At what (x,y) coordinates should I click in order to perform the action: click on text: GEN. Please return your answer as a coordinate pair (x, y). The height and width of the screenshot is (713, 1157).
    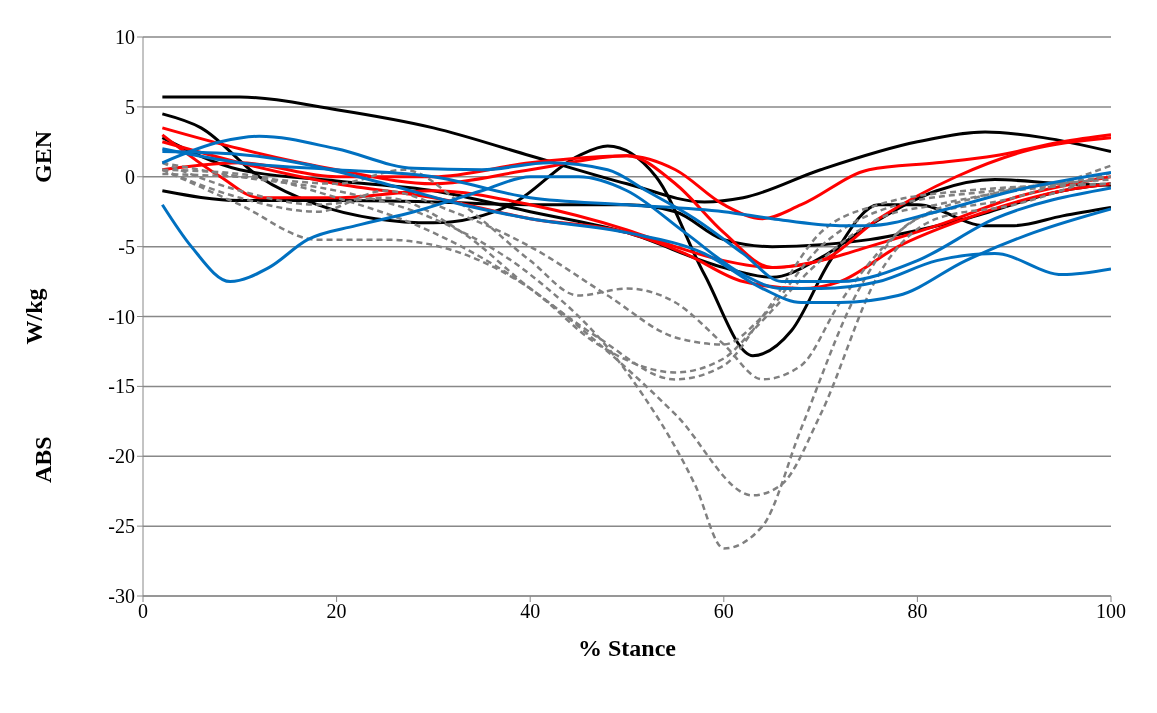
    Looking at the image, I should click on (43, 156).